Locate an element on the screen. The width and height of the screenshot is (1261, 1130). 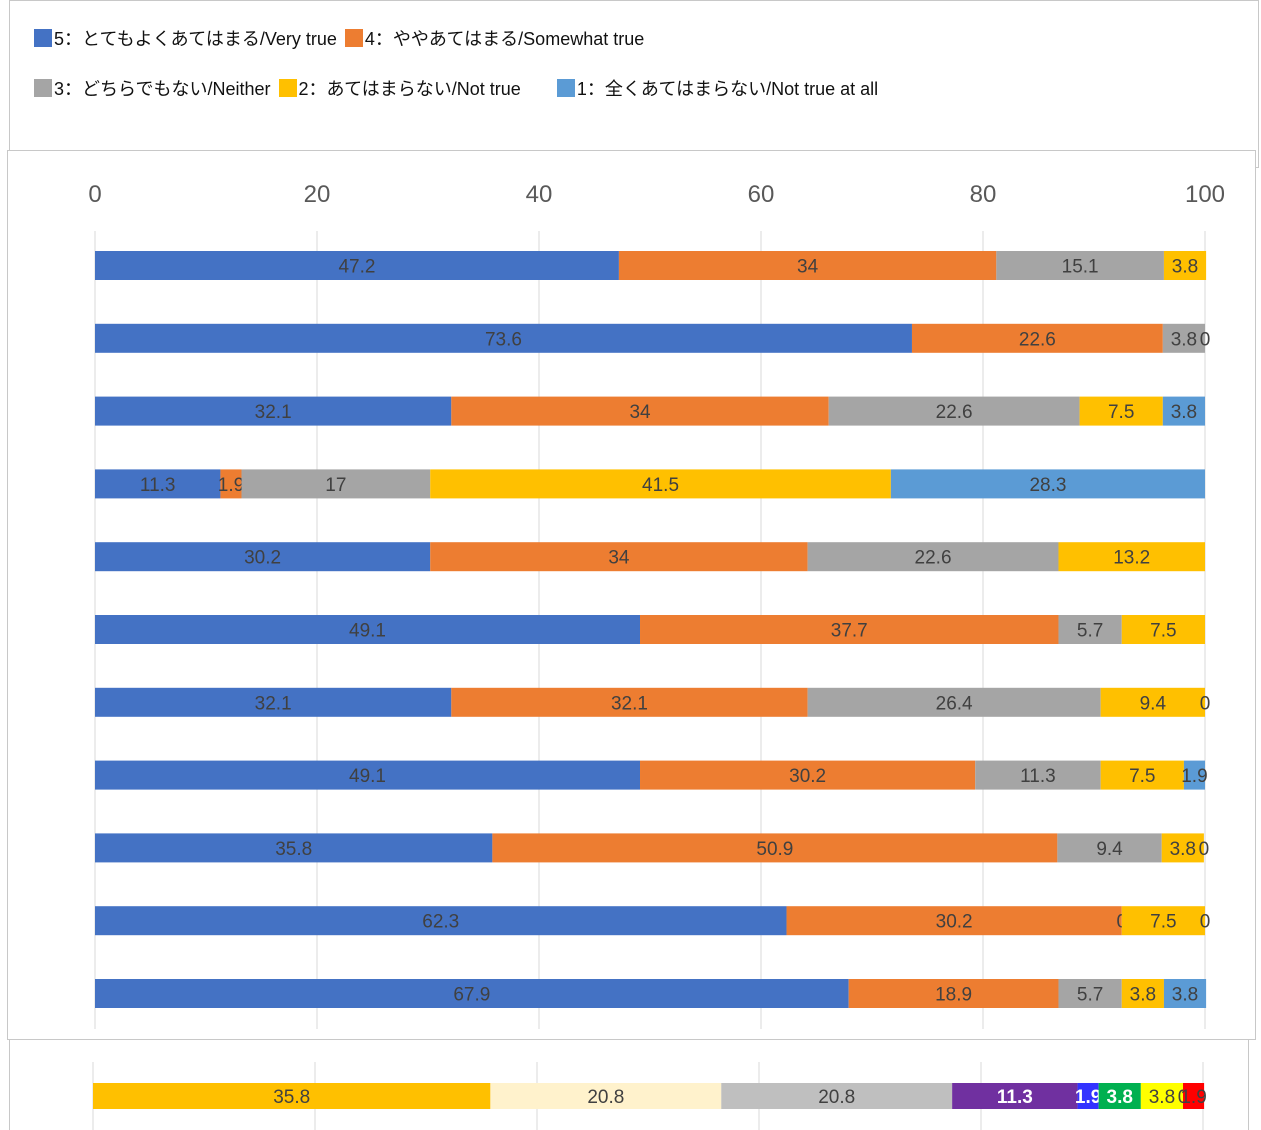
data-label: 22.6 is located at coordinates (954, 412).